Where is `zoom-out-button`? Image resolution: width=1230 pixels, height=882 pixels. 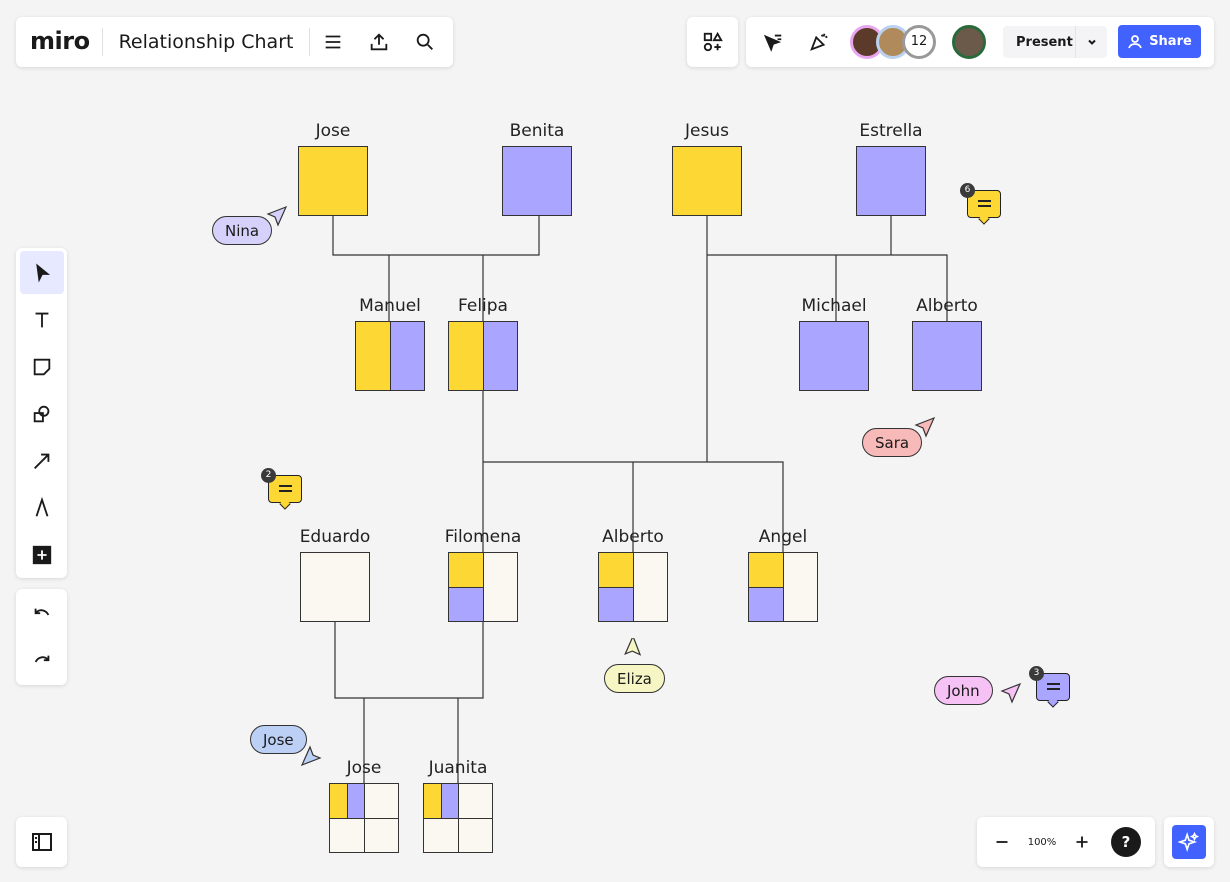
zoom-out-button is located at coordinates (1002, 842).